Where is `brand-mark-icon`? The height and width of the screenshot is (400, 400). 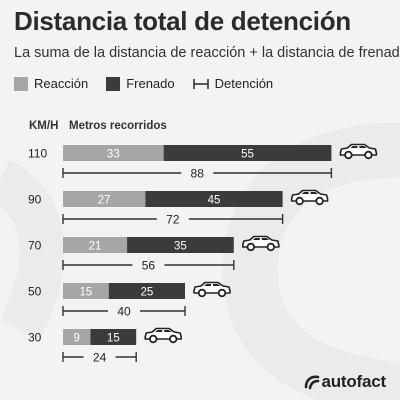 brand-mark-icon is located at coordinates (312, 382).